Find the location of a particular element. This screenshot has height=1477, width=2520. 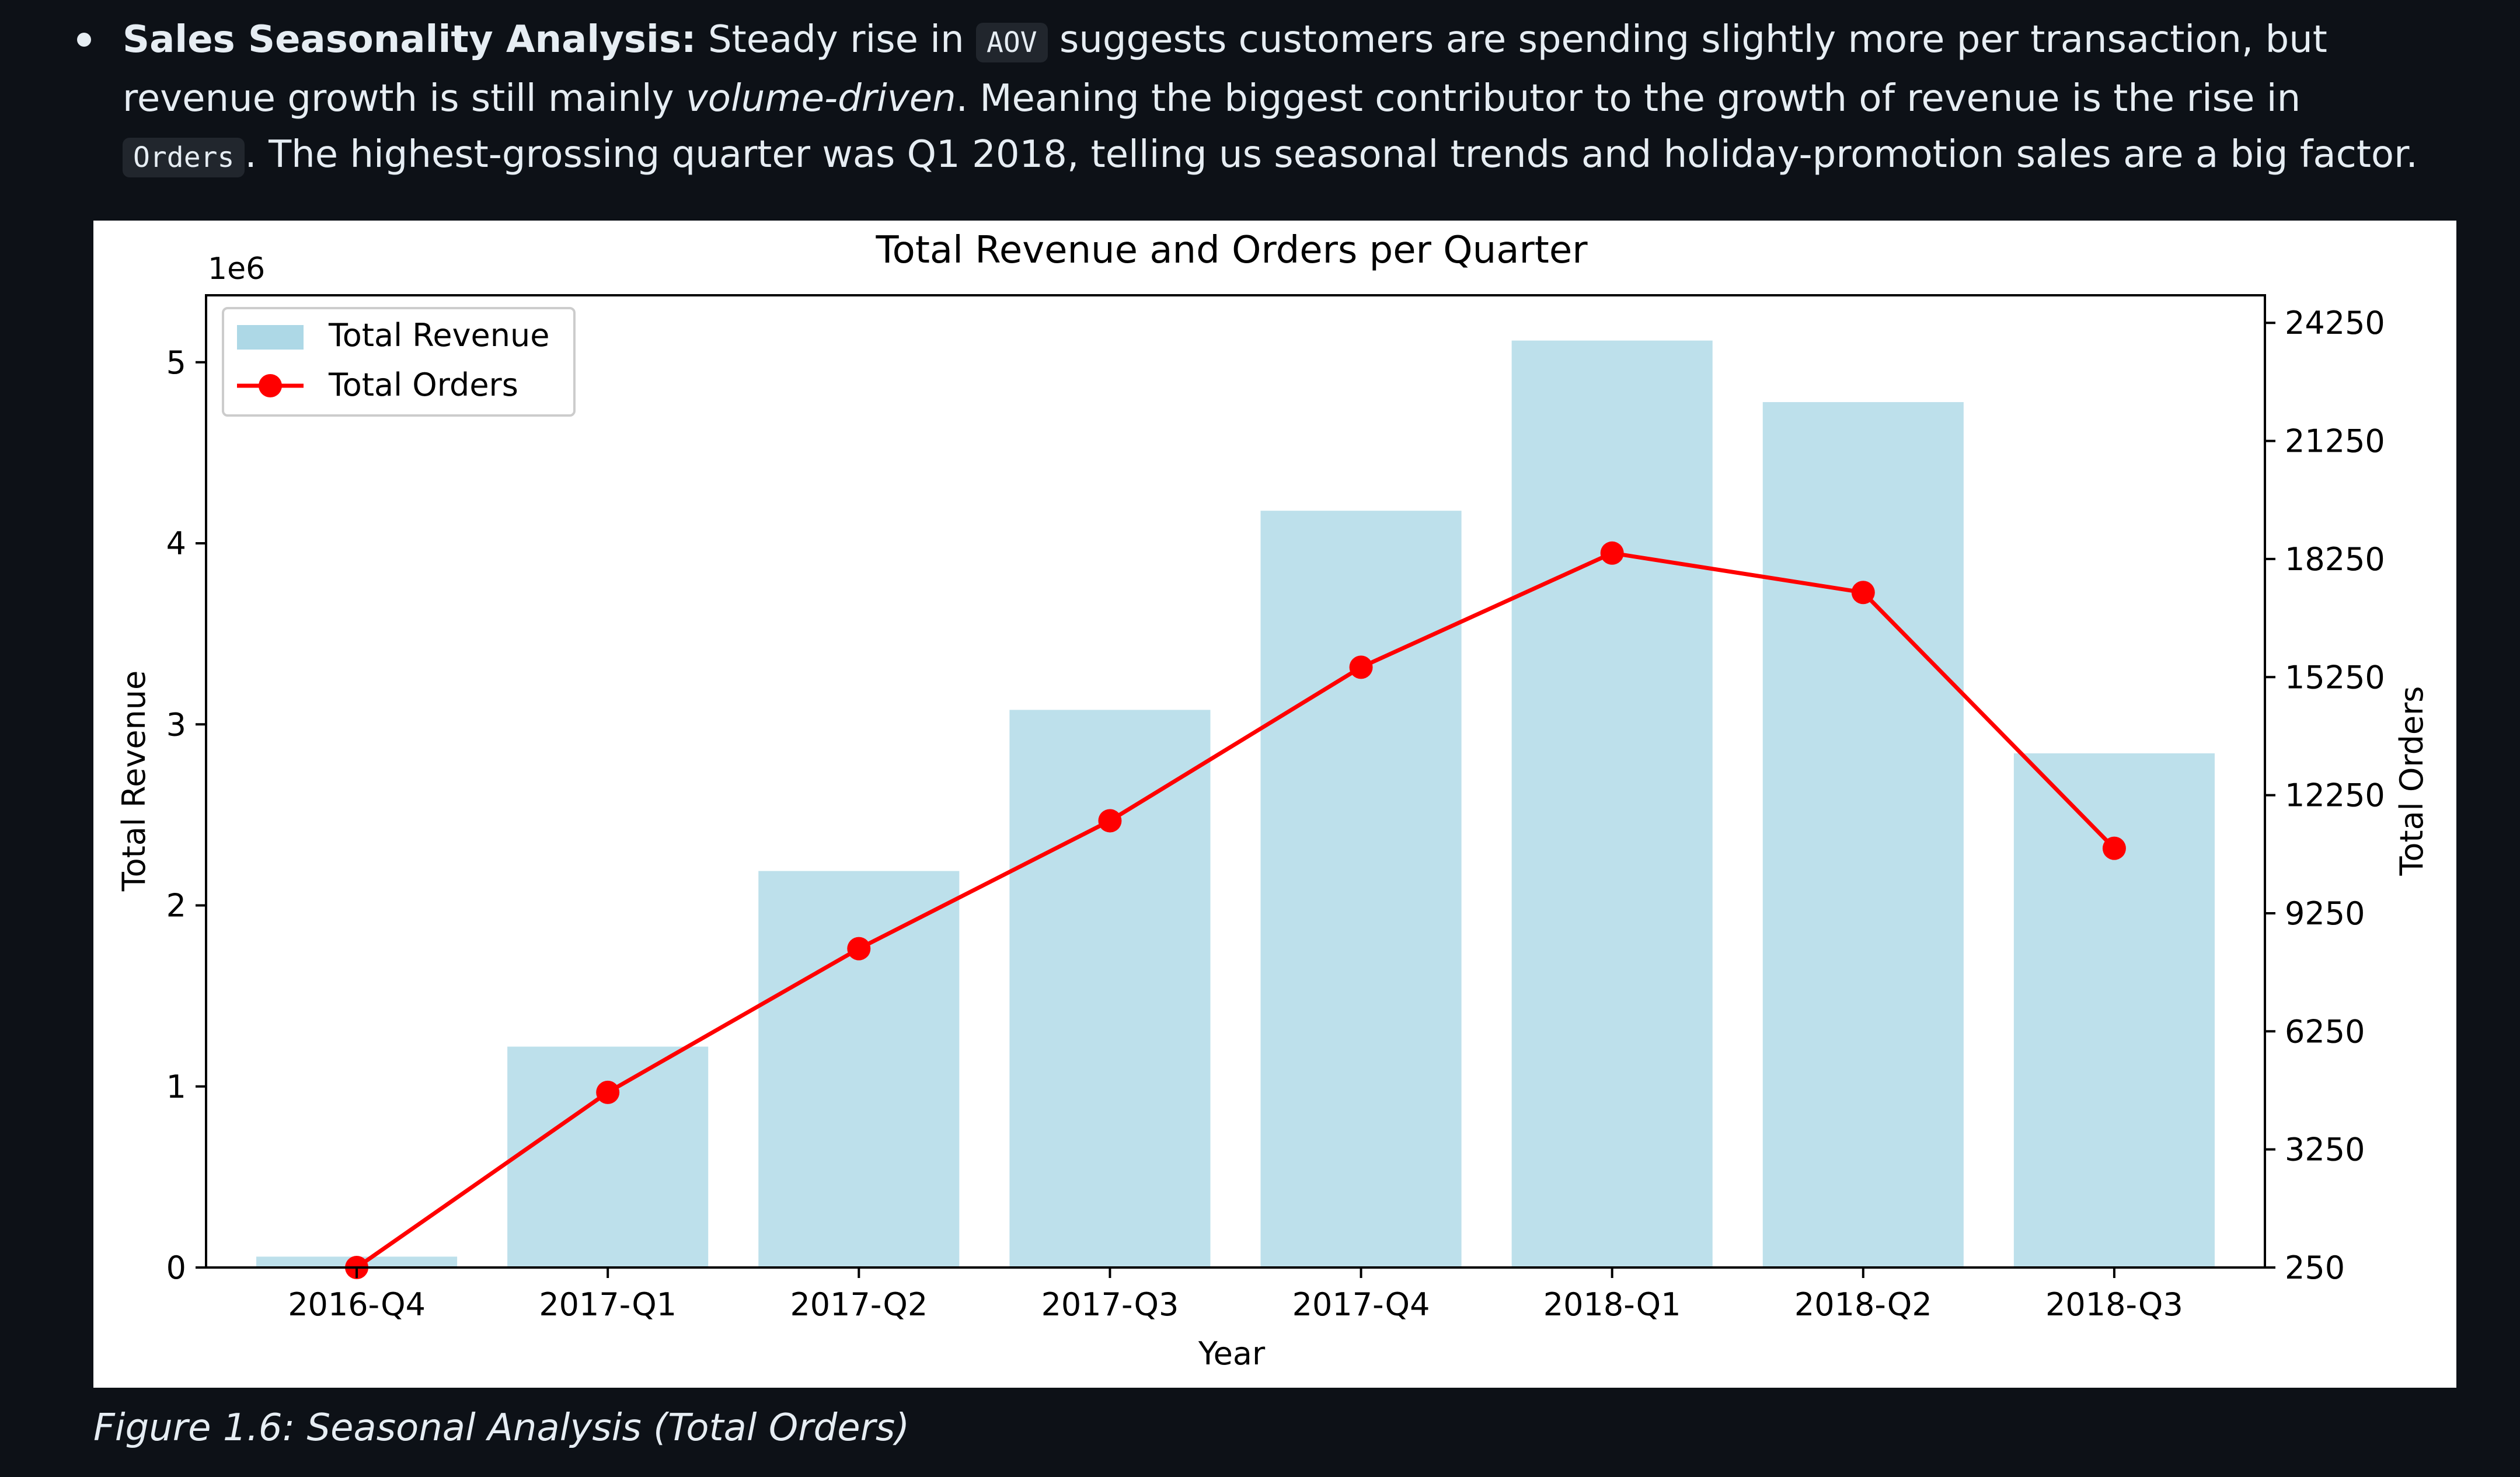

x-tick-label: 2018-Q3 is located at coordinates (2114, 1304).